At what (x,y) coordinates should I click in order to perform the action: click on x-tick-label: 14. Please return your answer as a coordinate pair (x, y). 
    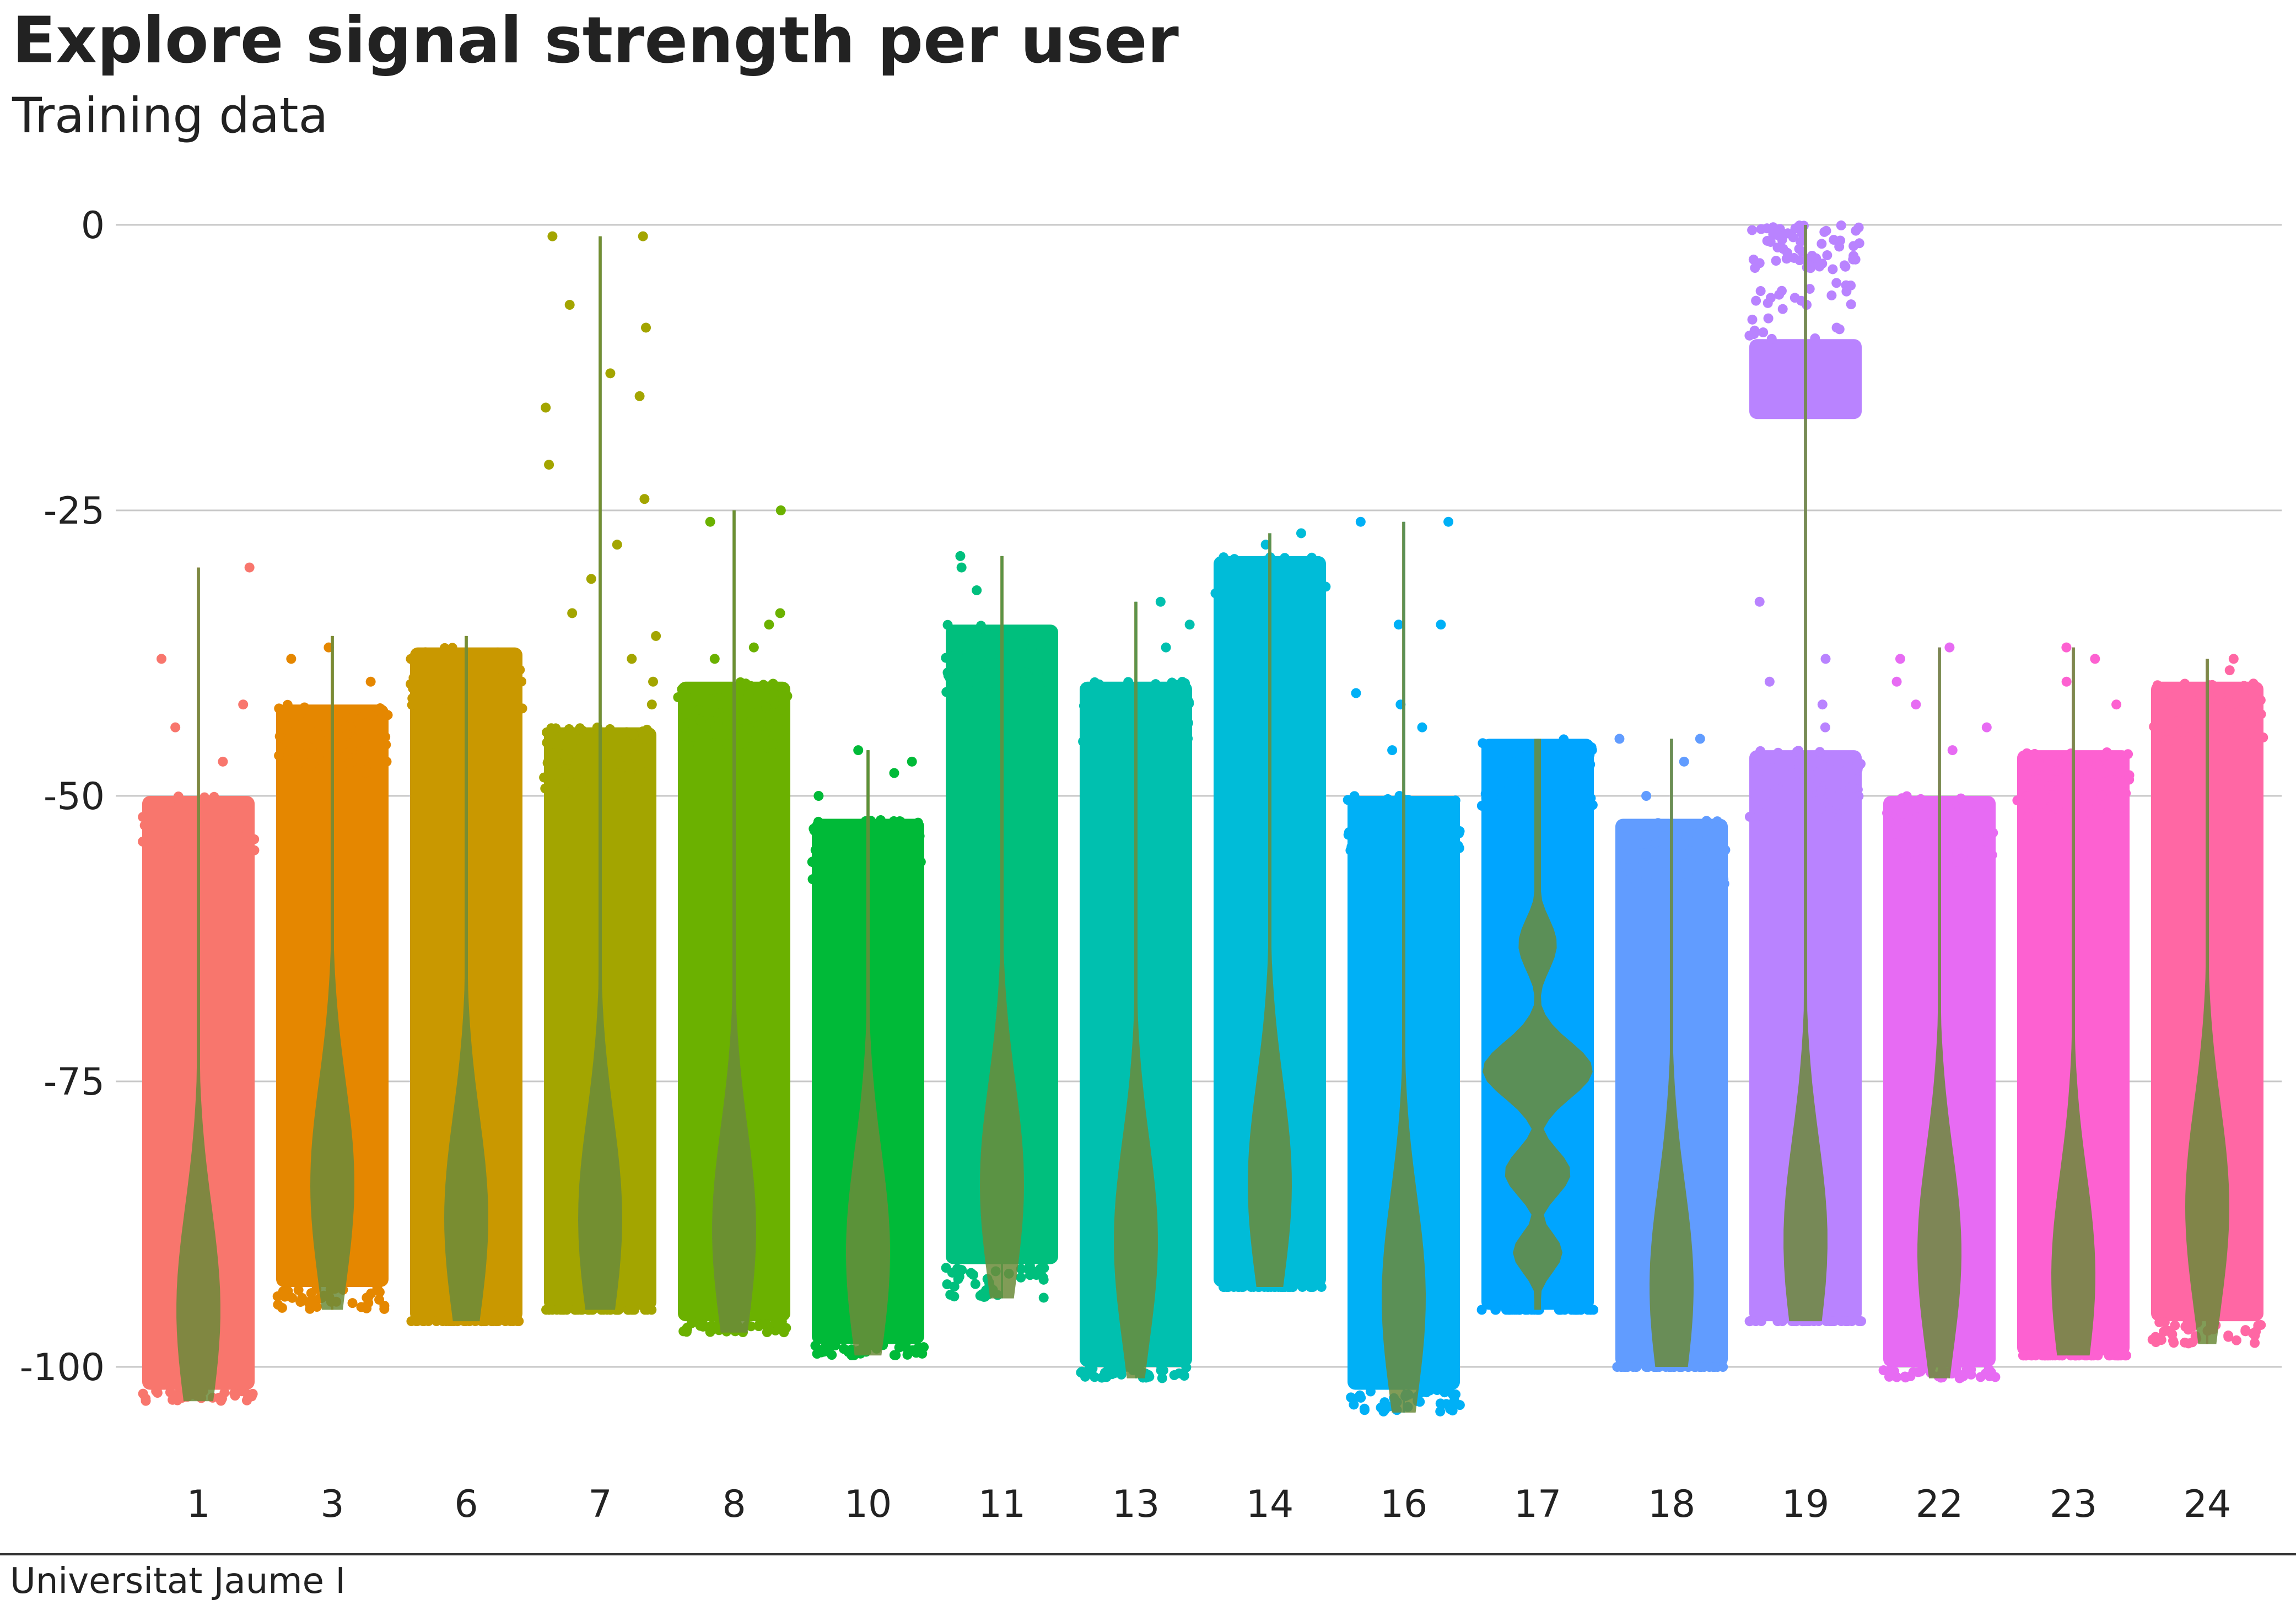
    Looking at the image, I should click on (1270, 1504).